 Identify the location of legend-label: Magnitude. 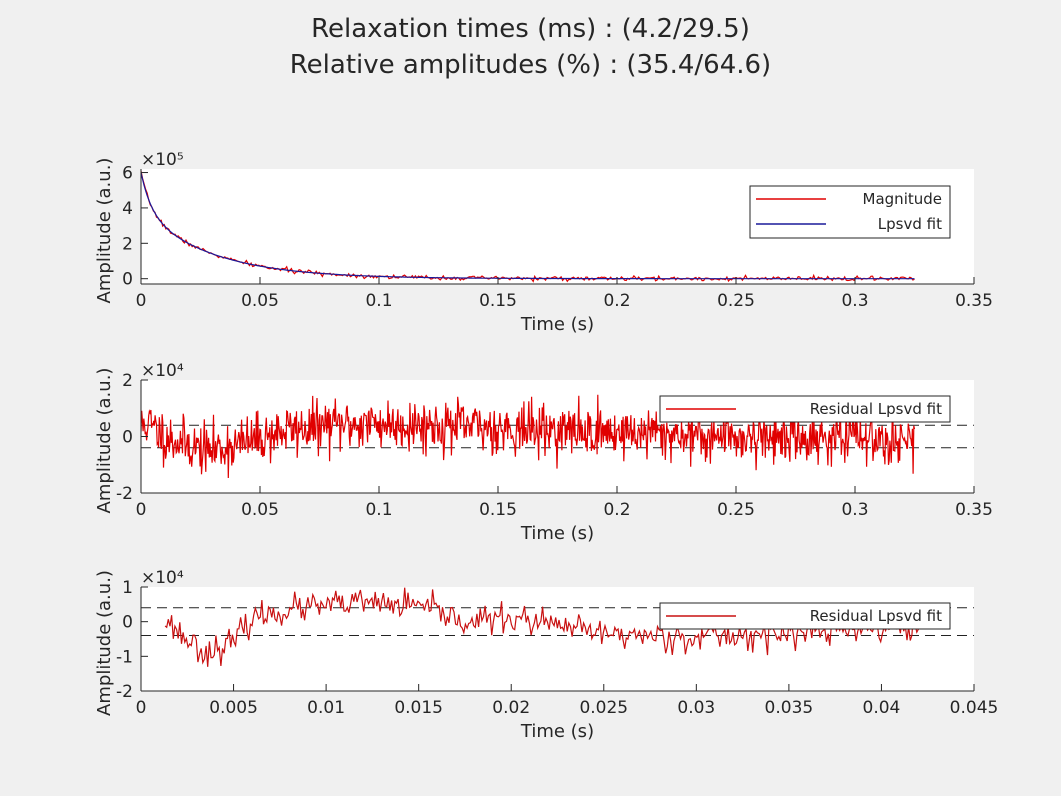
(902, 199).